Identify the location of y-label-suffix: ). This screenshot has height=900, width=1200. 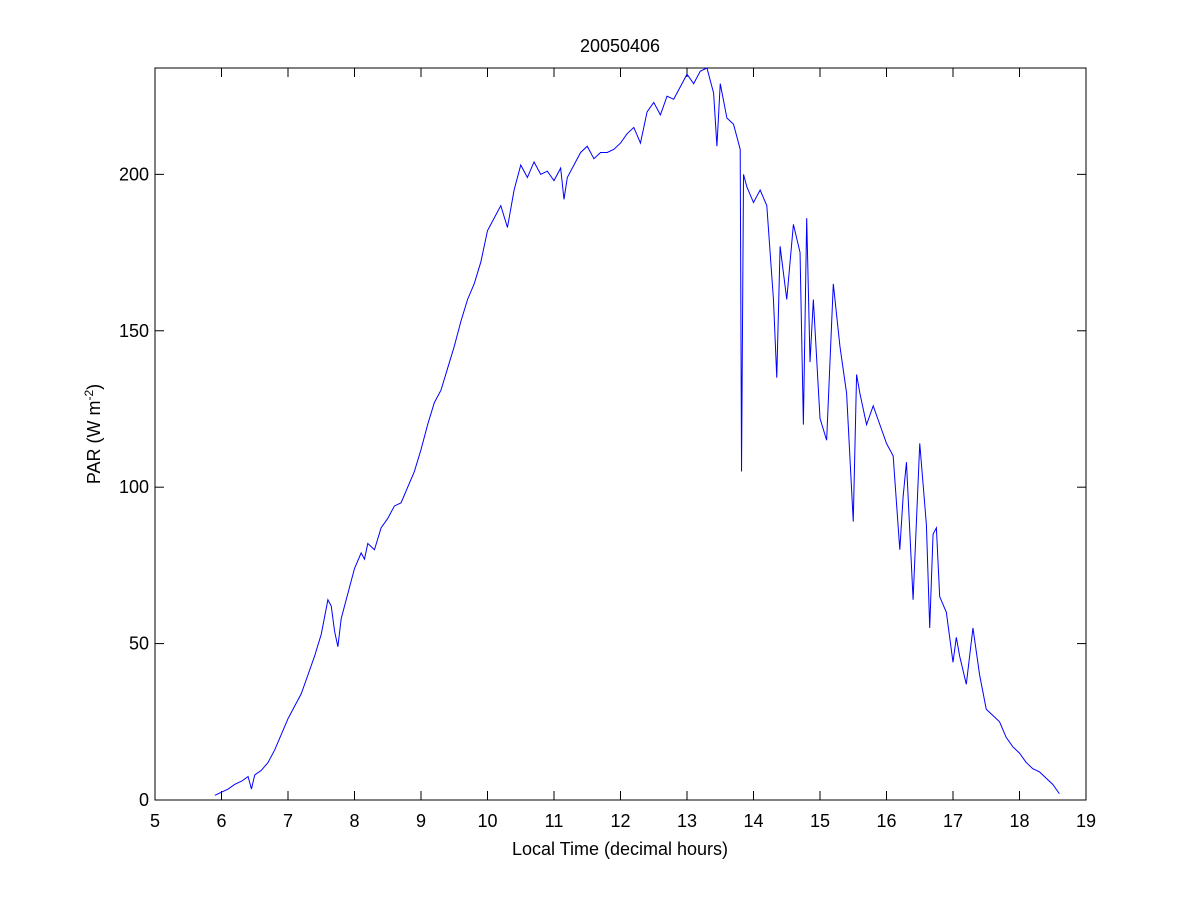
(94, 387).